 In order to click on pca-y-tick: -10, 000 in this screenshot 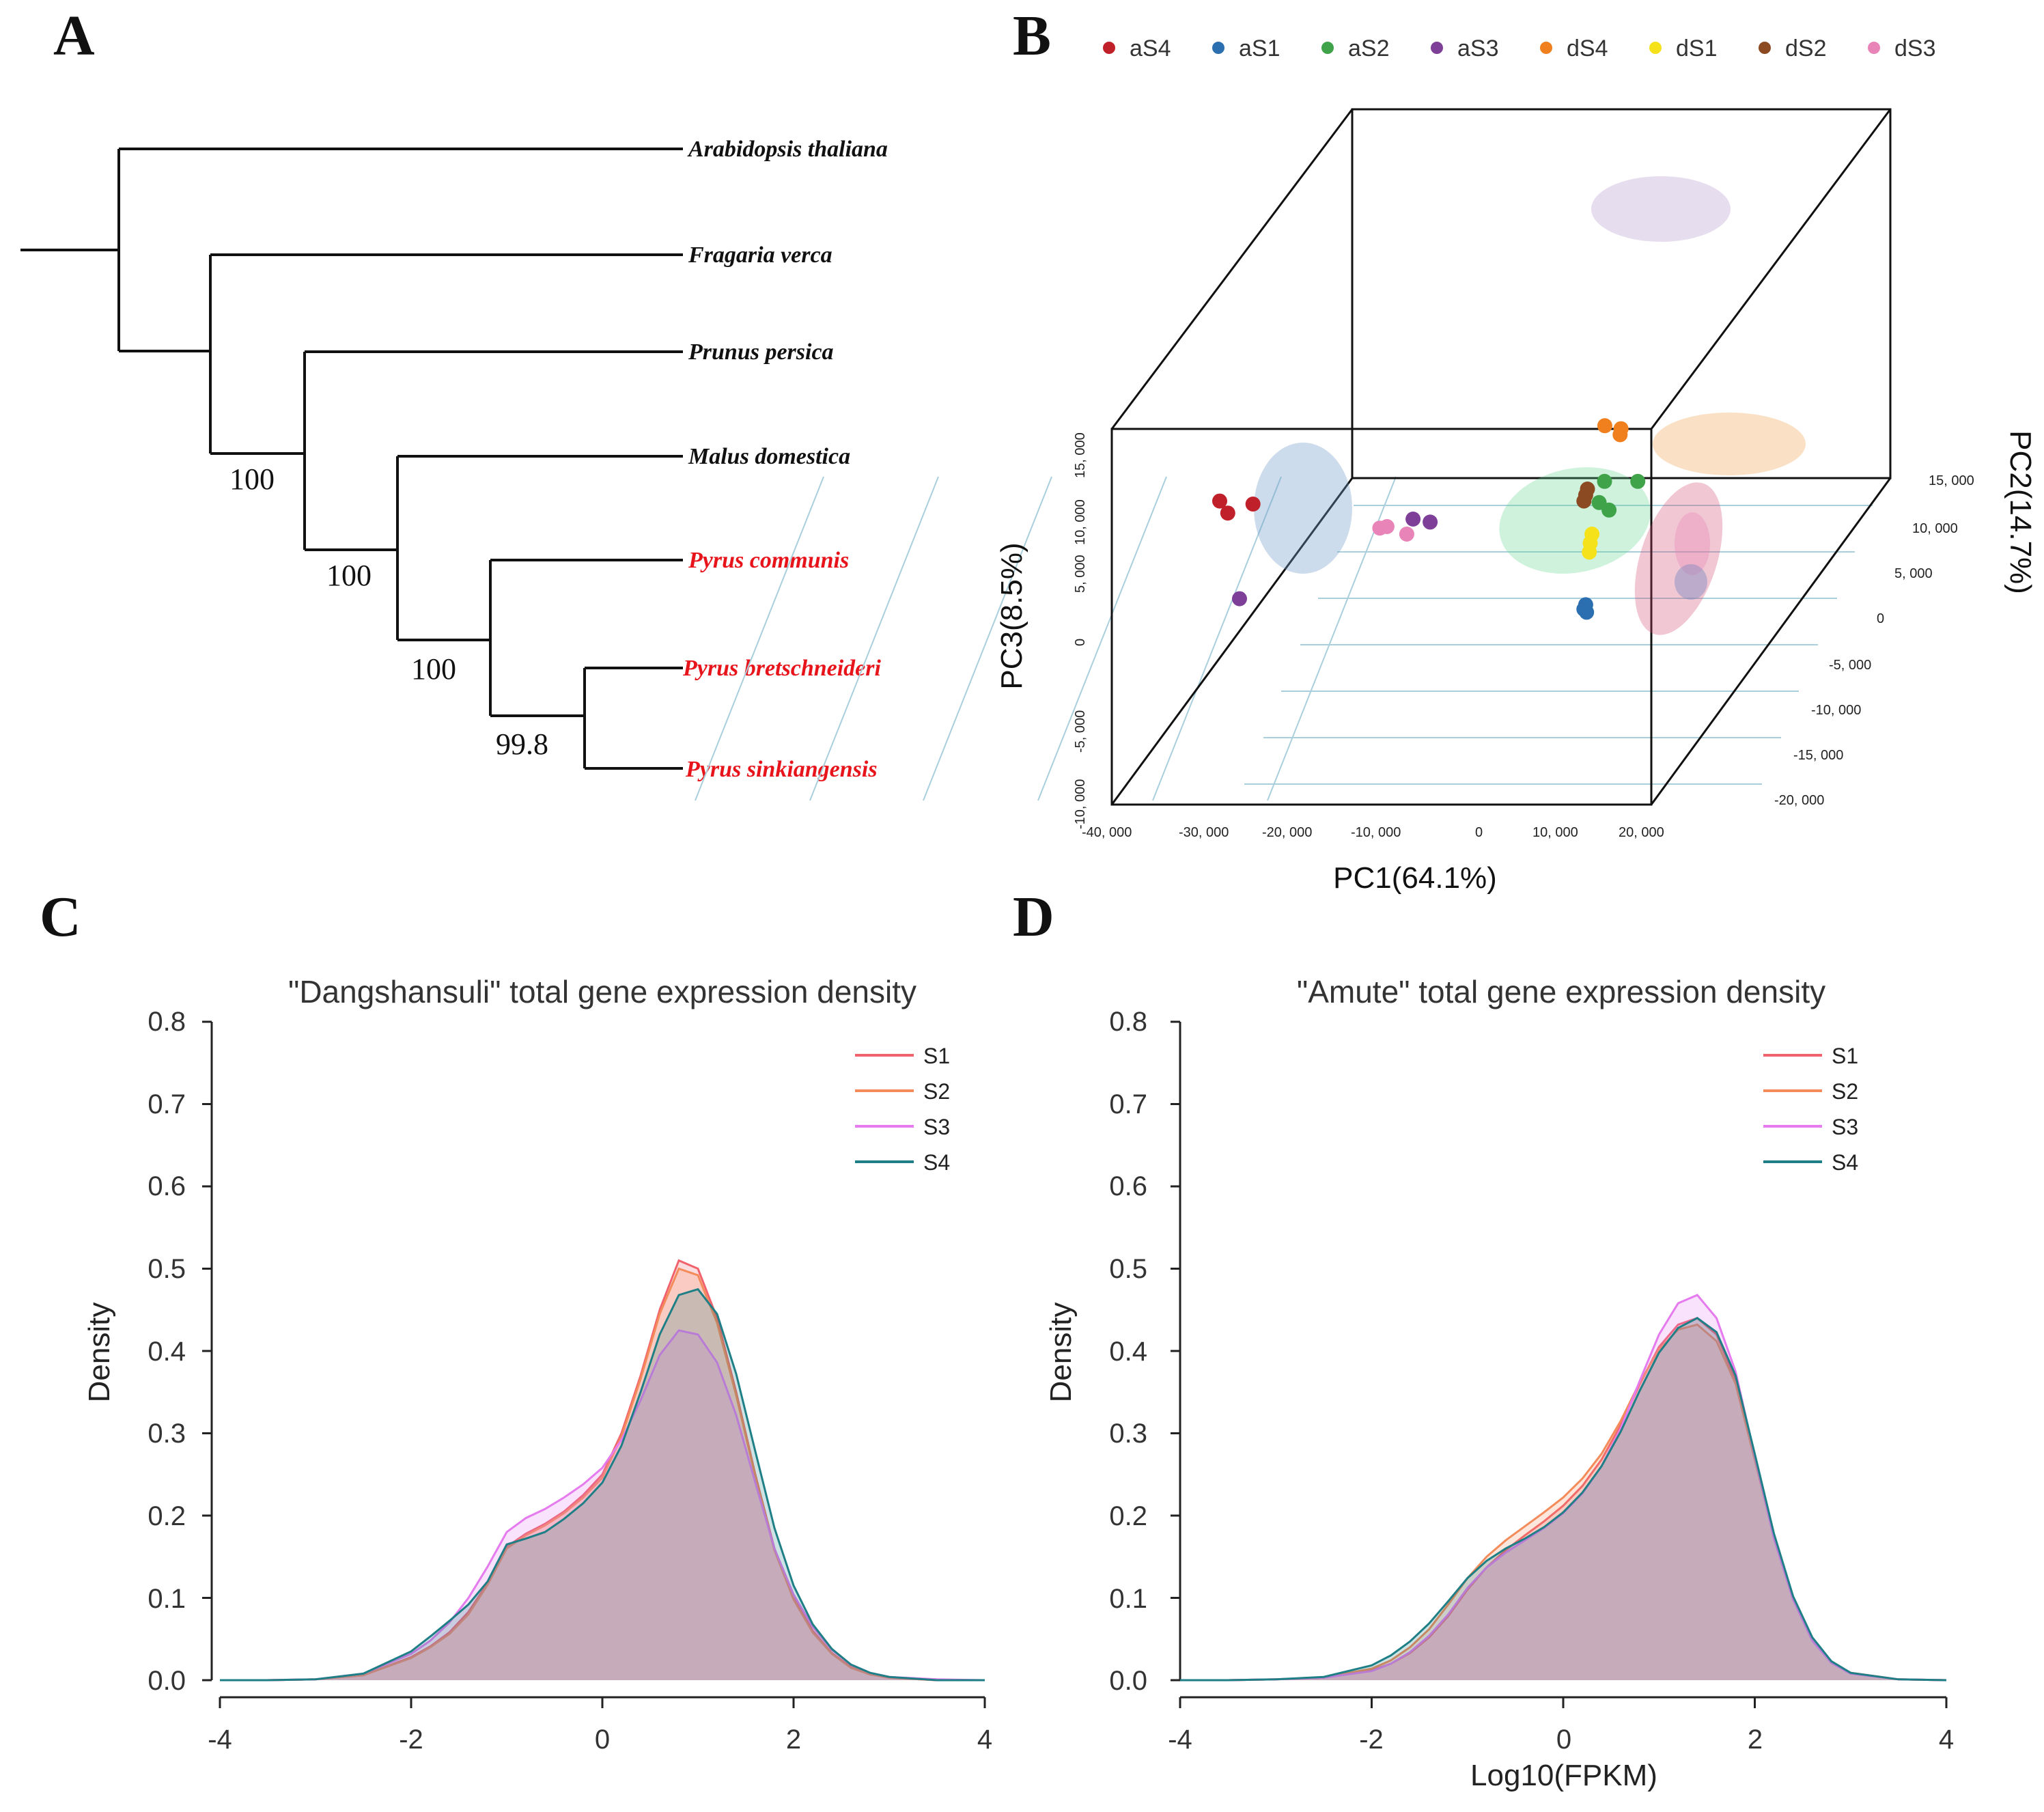, I will do `click(1836, 710)`.